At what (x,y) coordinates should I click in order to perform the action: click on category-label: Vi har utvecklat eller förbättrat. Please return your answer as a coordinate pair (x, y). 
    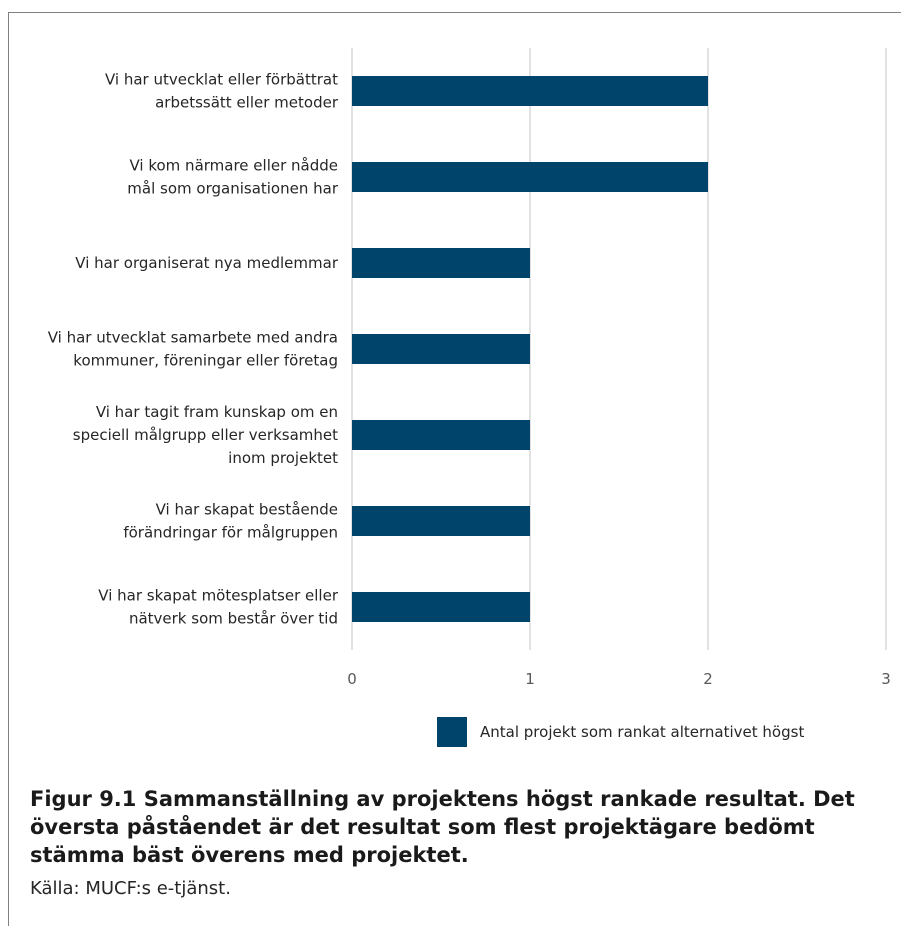
    Looking at the image, I should click on (221, 80).